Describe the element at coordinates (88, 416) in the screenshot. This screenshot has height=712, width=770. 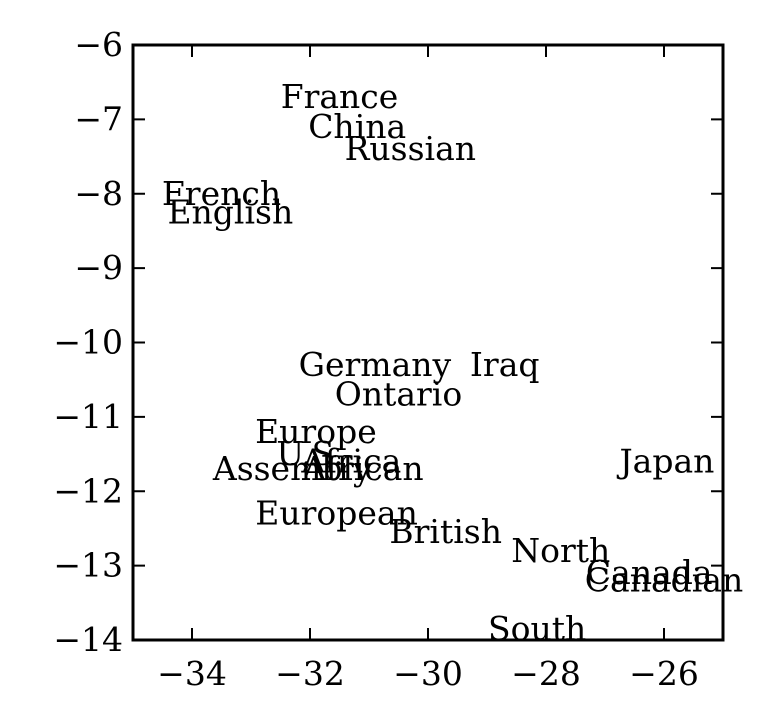
I see `y-tick-label: −11` at that location.